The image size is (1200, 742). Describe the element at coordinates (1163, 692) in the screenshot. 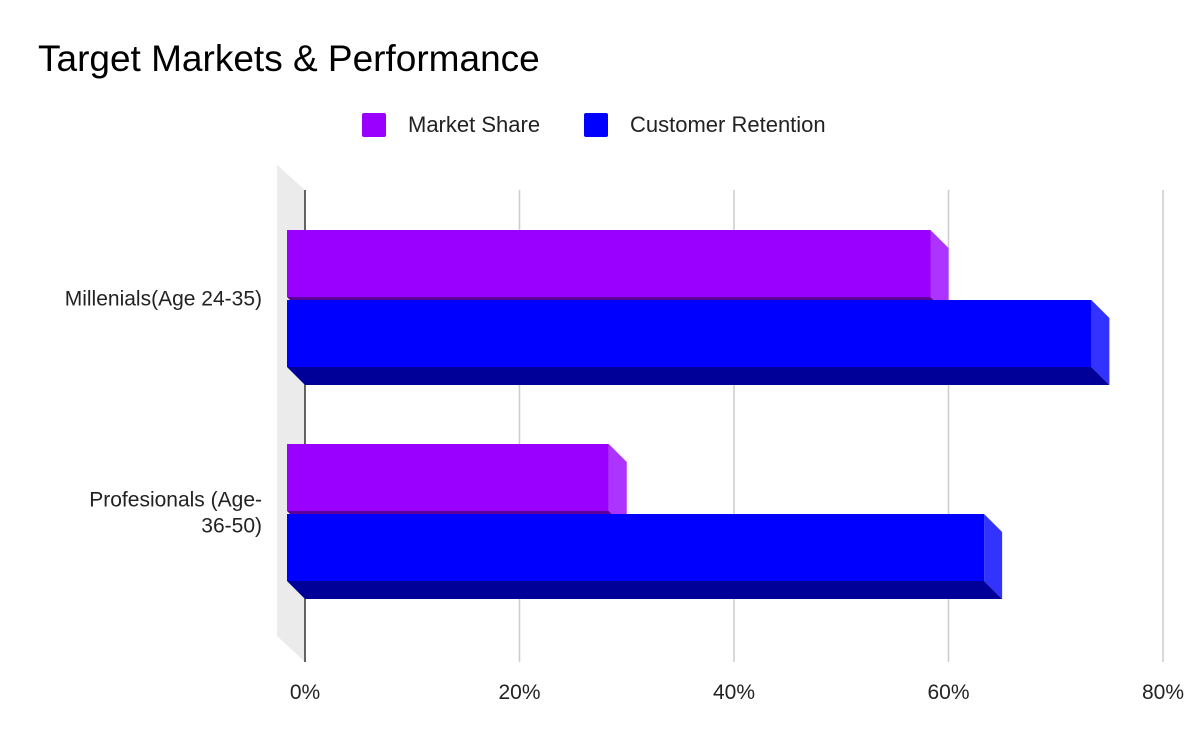

I see `x-tick-label: 80%` at that location.